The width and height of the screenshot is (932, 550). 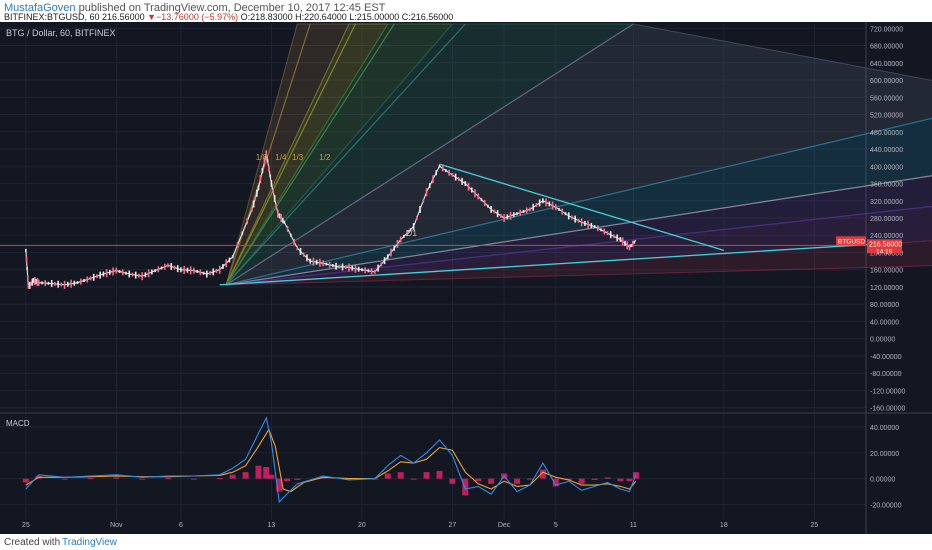 I want to click on fan-label: 2/1, so click(x=412, y=233).